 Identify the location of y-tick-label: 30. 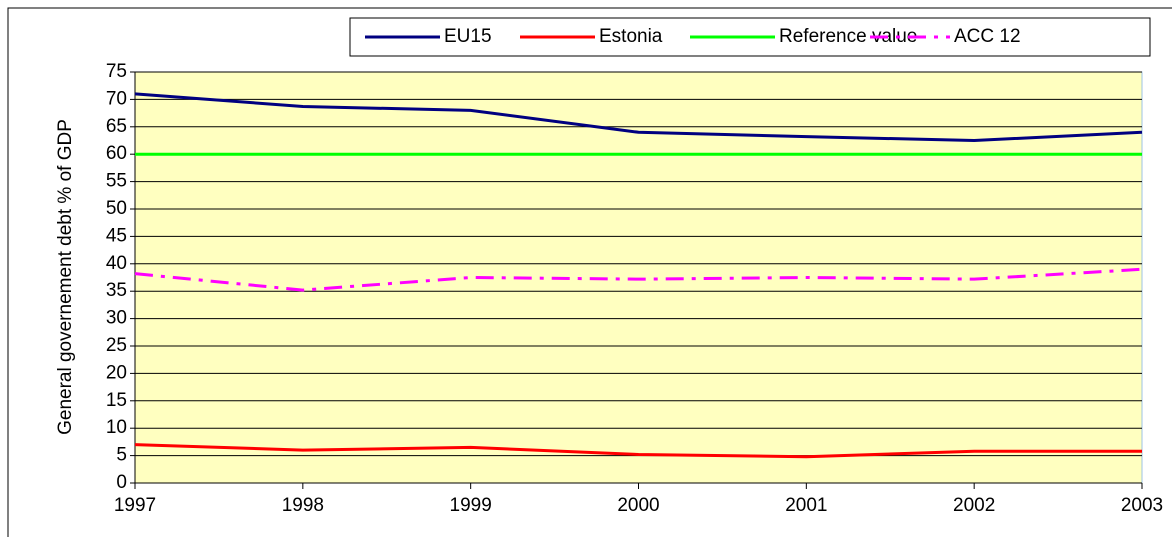
(116, 318).